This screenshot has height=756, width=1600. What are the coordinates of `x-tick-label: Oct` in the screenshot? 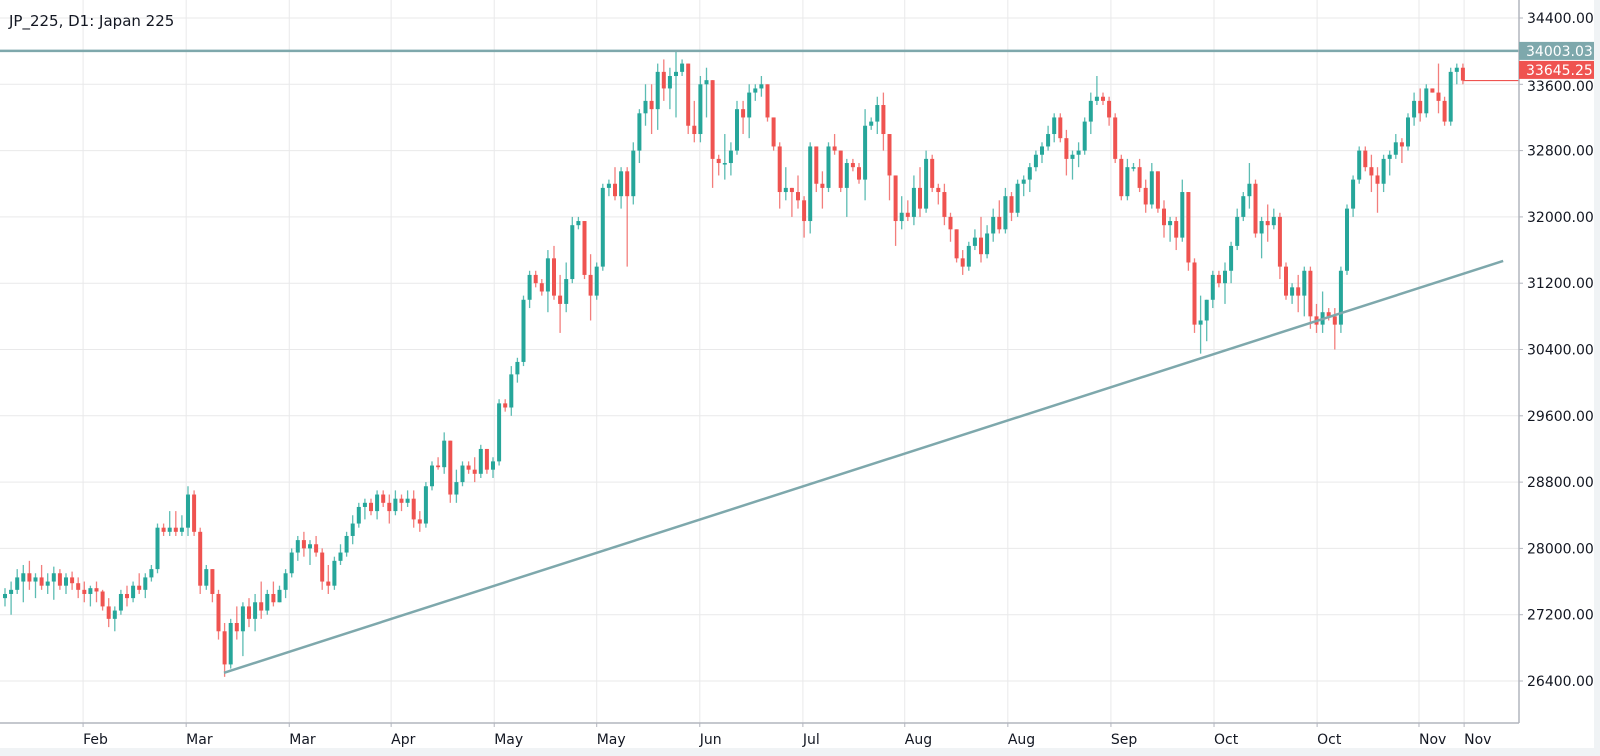 It's located at (1329, 740).